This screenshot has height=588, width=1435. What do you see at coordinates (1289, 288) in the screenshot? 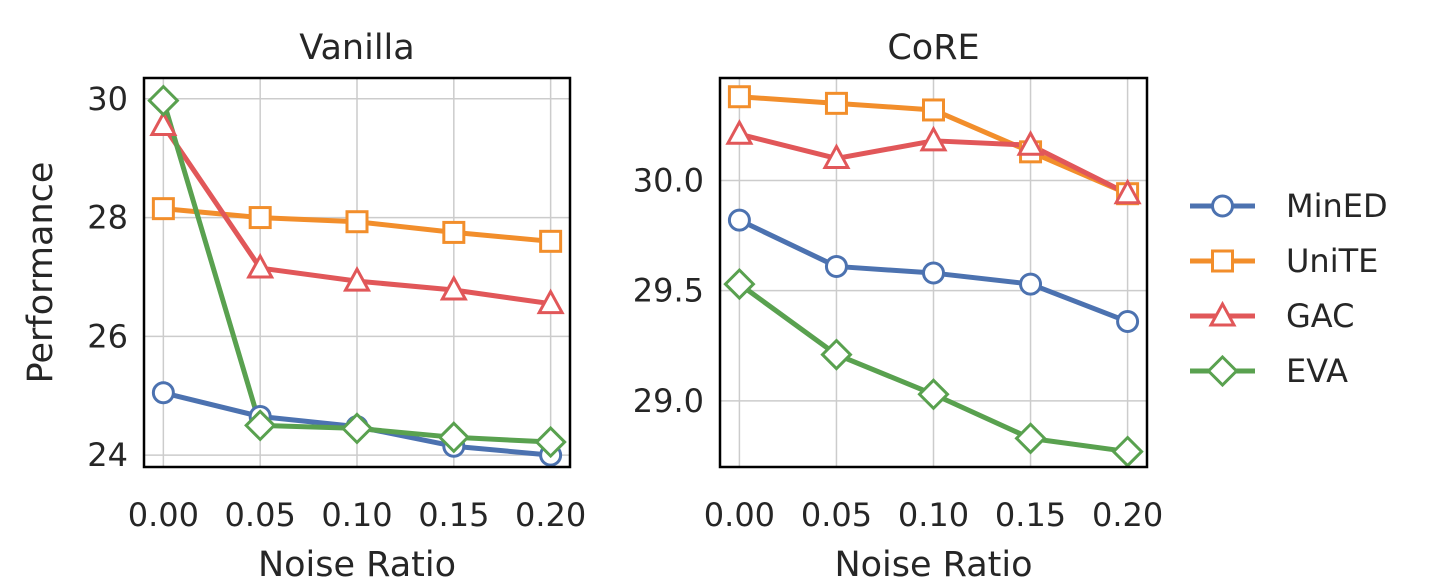
I see `legend: MinED UniTE GAC EVA` at bounding box center [1289, 288].